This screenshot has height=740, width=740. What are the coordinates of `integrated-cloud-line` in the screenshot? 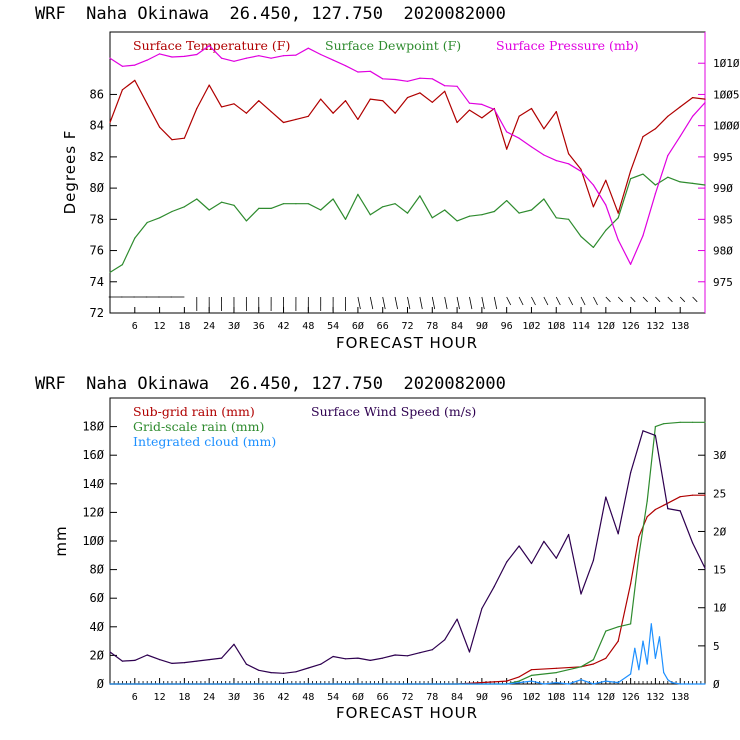 It's located at (407, 654).